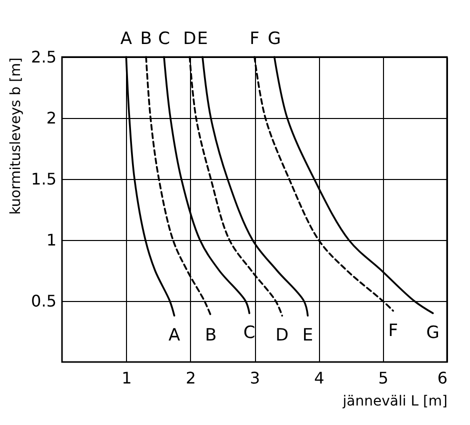 This screenshot has width=470, height=425. I want to click on text: C, so click(249, 333).